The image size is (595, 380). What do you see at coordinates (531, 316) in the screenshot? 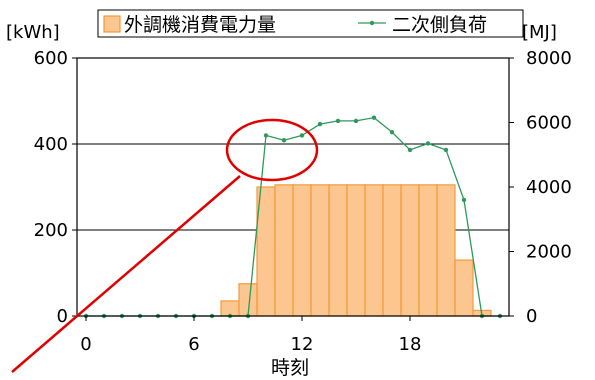
I see `right-tick-label: 0` at bounding box center [531, 316].